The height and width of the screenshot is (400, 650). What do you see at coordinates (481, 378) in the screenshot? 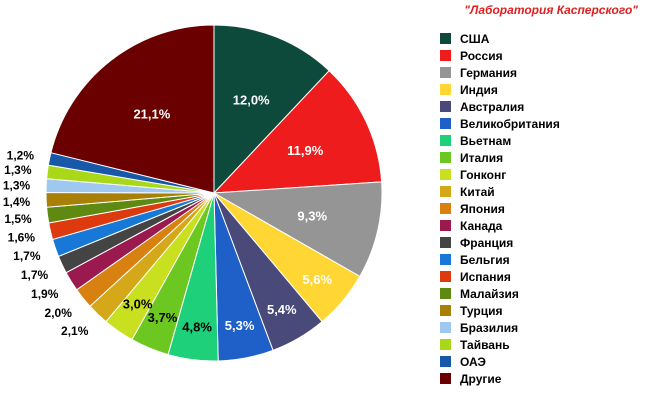
I see `legend-label: Другие` at bounding box center [481, 378].